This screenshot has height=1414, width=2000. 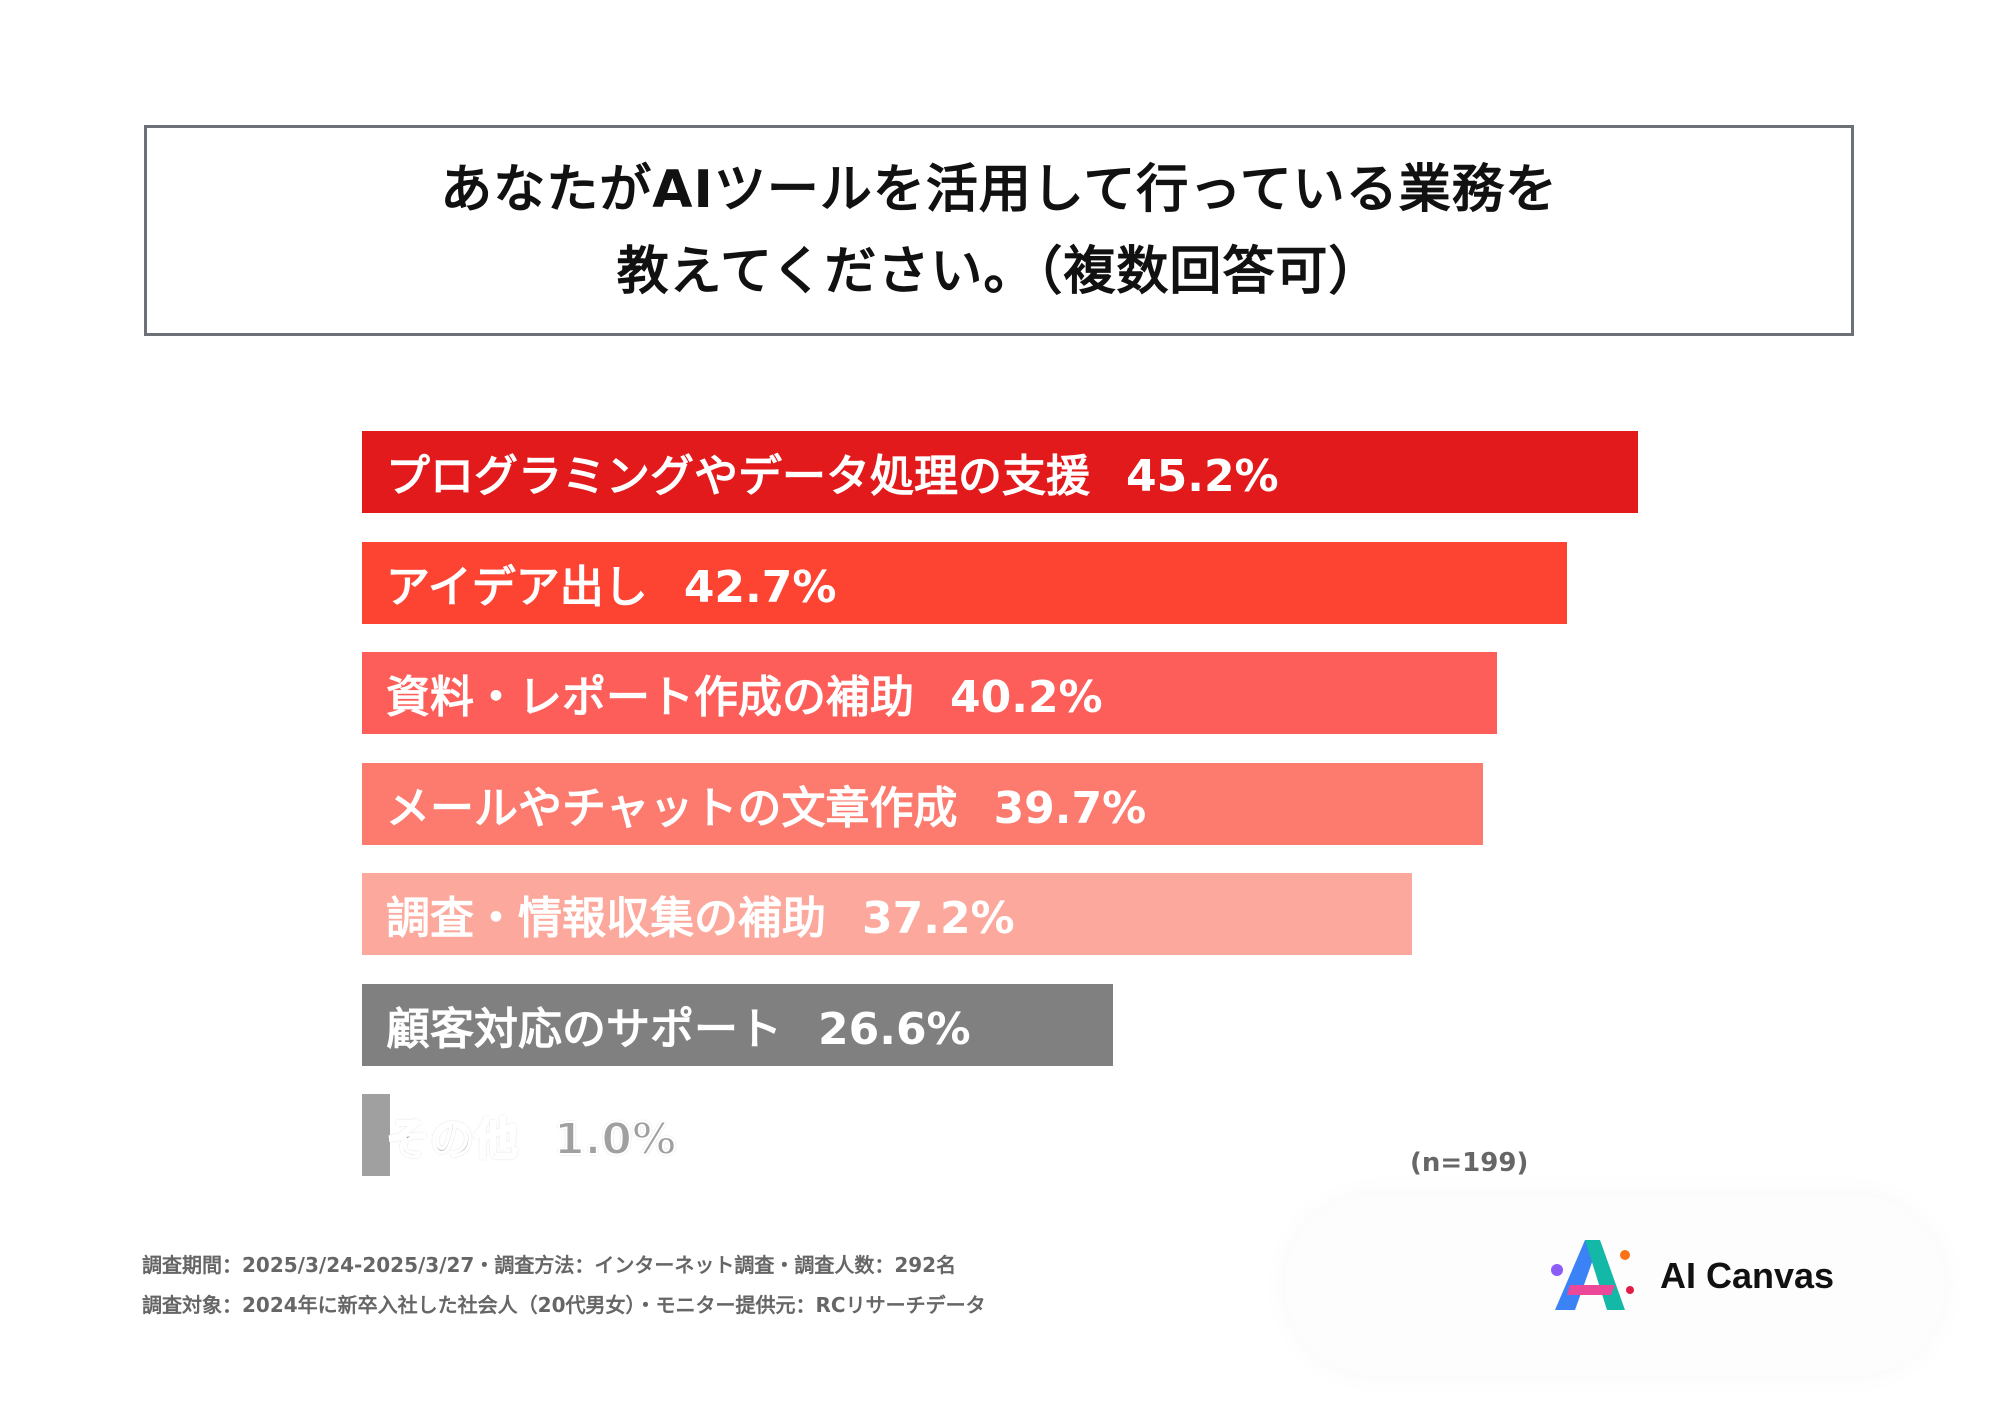 I want to click on bar: メールやチャットの文章作成 39.7%, so click(x=922, y=803).